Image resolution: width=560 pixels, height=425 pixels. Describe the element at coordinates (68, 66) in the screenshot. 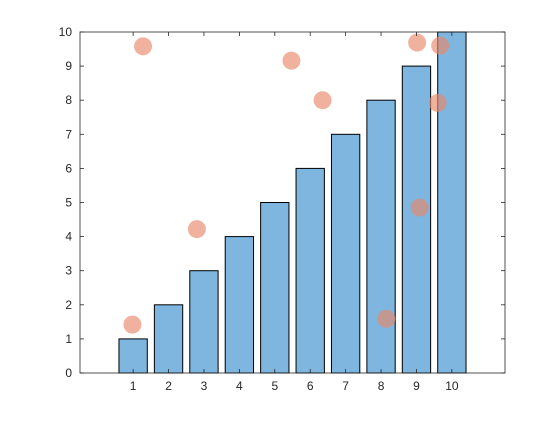

I see `y-tick-label-9: 9` at that location.